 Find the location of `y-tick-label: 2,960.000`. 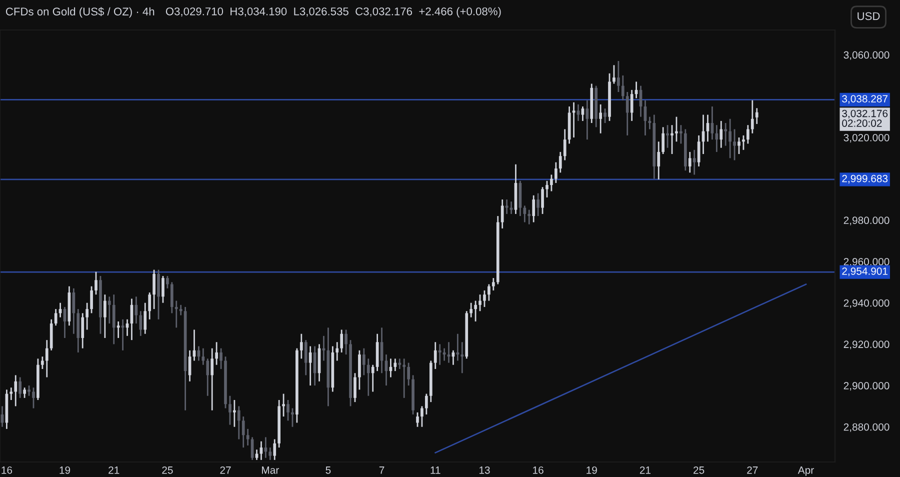

y-tick-label: 2,960.000 is located at coordinates (867, 262).